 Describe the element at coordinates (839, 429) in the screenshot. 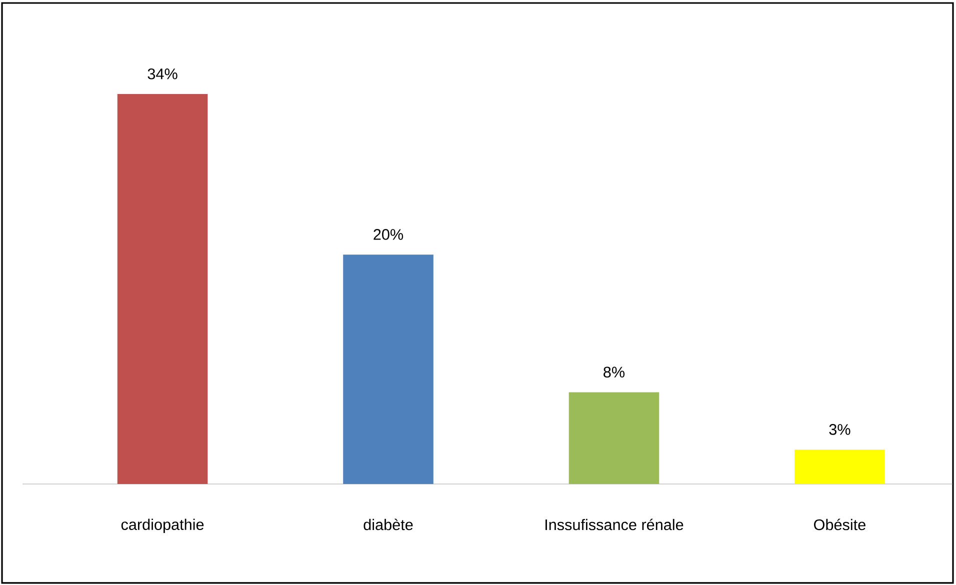

I see `data-label: 3%` at that location.